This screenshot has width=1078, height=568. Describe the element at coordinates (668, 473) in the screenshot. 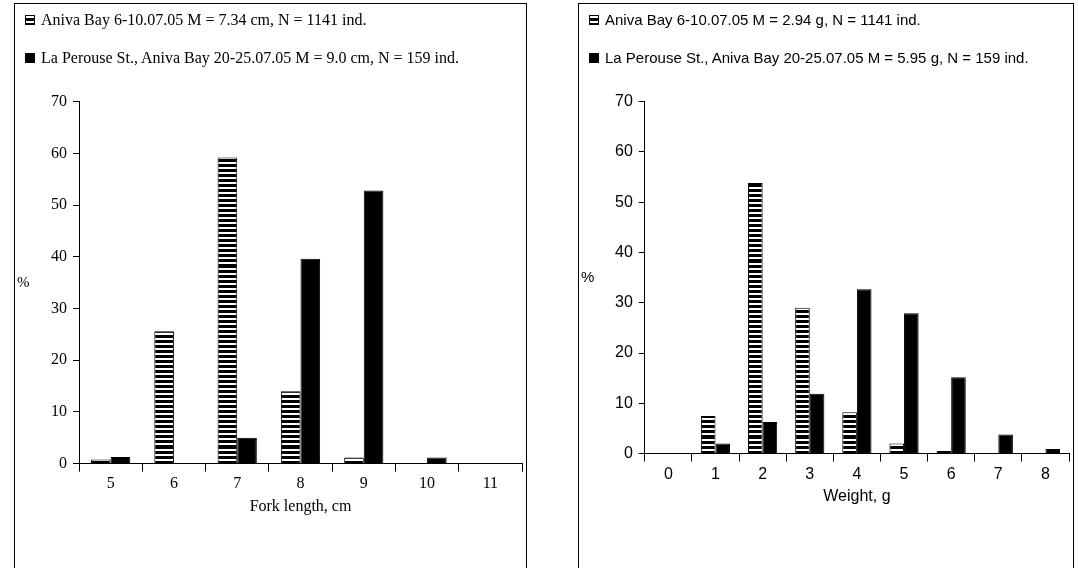

I see `x-tick-label: 0` at that location.